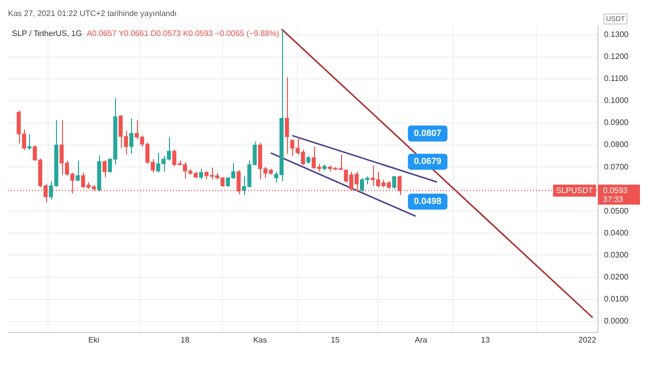 The image size is (654, 366). Describe the element at coordinates (617, 167) in the screenshot. I see `y-tick-label: 0.0700` at that location.